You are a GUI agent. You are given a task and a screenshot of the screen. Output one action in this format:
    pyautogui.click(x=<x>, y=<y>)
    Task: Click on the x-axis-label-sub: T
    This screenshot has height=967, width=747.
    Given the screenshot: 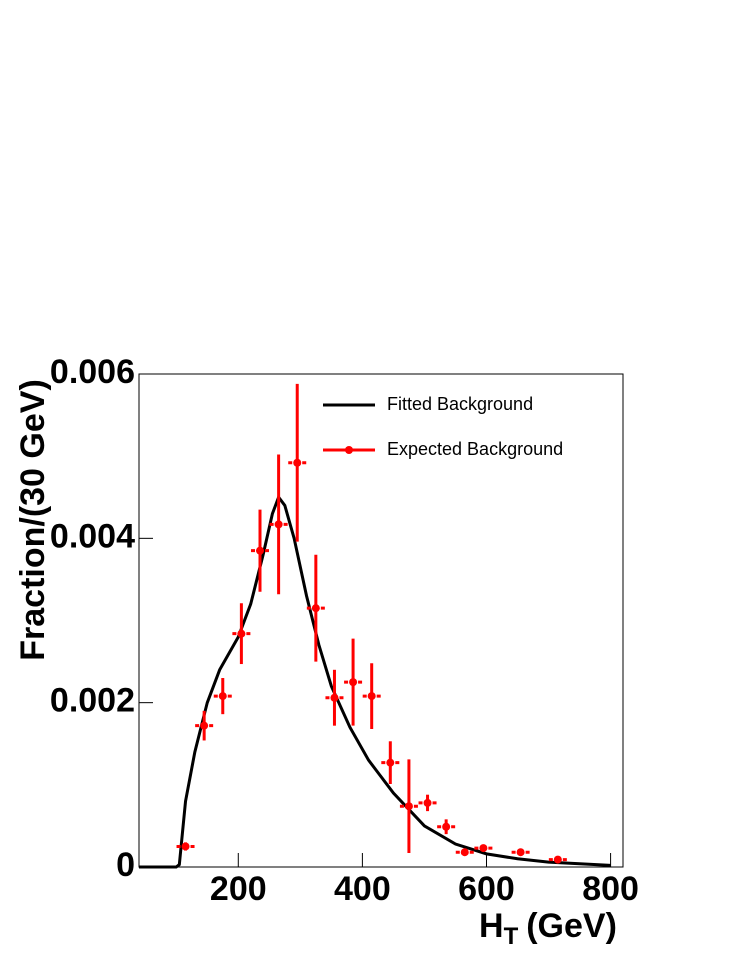 What is the action you would take?
    pyautogui.click(x=511, y=936)
    